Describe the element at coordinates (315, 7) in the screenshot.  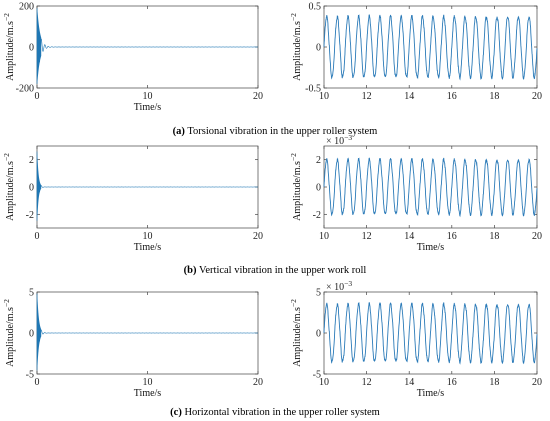
I see `y-tick-label: 0.5` at that location.